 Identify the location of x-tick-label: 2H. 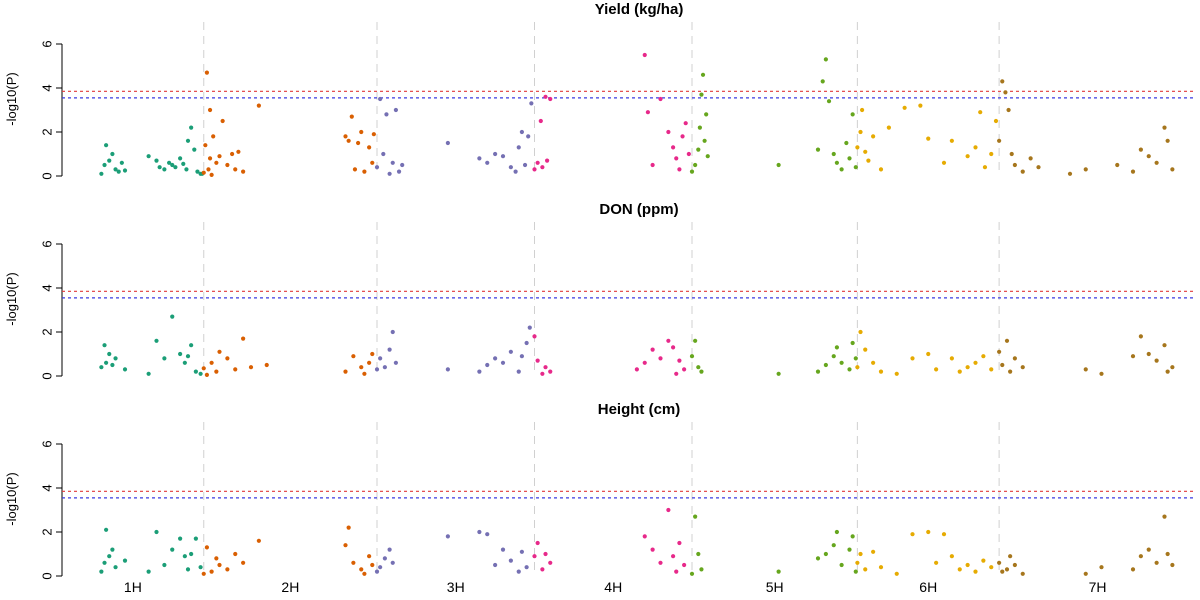
(290, 587).